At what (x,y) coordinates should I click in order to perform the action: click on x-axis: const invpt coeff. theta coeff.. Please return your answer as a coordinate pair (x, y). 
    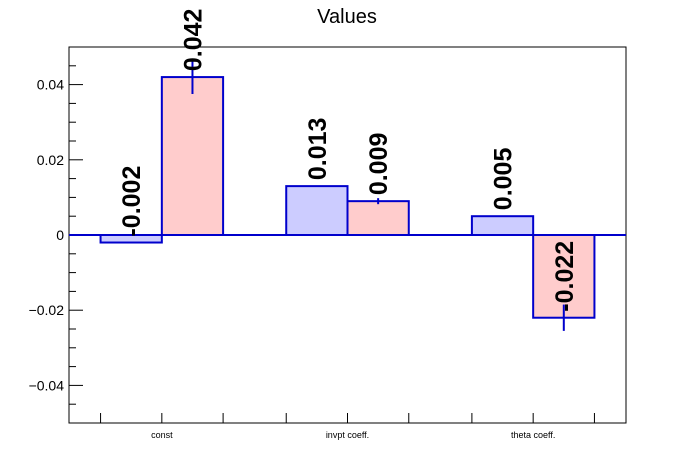
    Looking at the image, I should click on (347, 426).